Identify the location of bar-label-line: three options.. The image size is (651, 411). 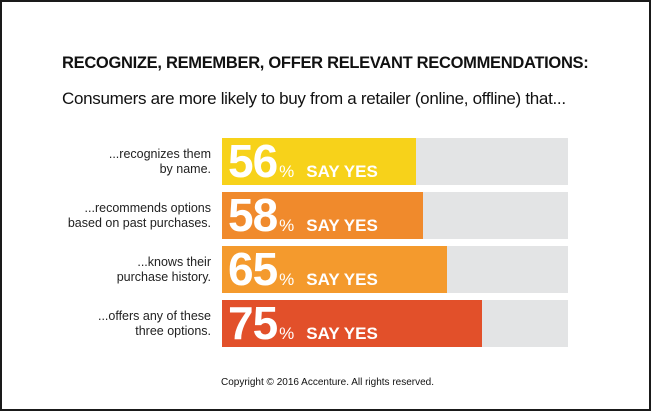
(173, 330).